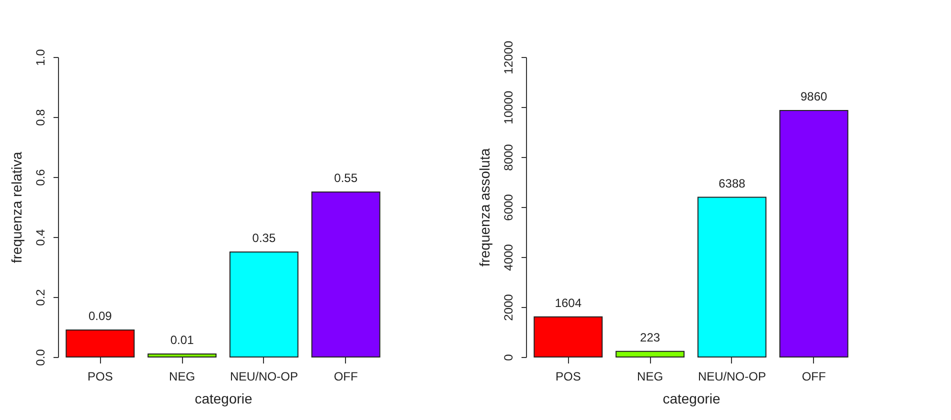  I want to click on y-tick-label: 2000, so click(509, 307).